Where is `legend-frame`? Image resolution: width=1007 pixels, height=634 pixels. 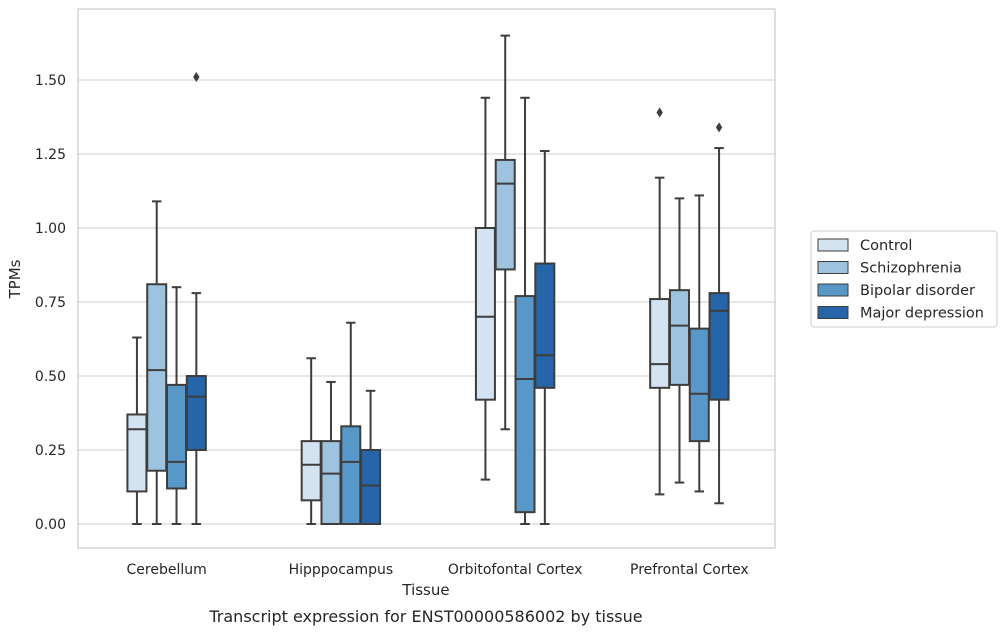
legend-frame is located at coordinates (904, 279).